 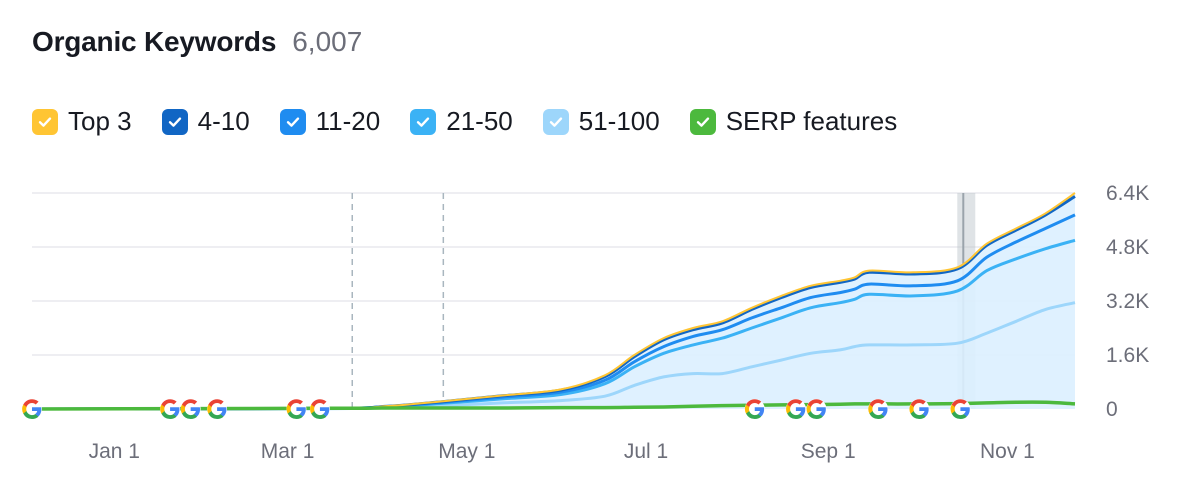 What do you see at coordinates (223, 121) in the screenshot?
I see `legend-label: 4-10` at bounding box center [223, 121].